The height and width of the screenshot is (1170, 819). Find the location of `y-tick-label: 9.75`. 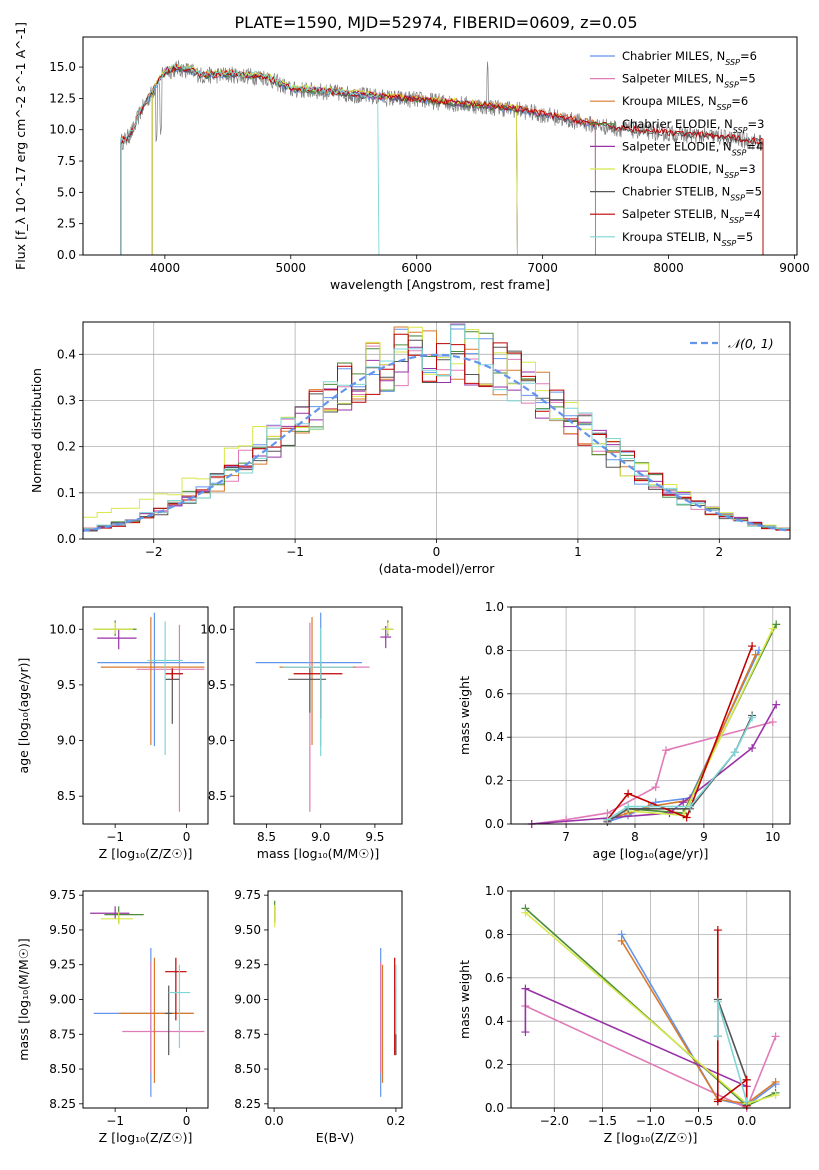

y-tick-label: 9.75 is located at coordinates (247, 895).